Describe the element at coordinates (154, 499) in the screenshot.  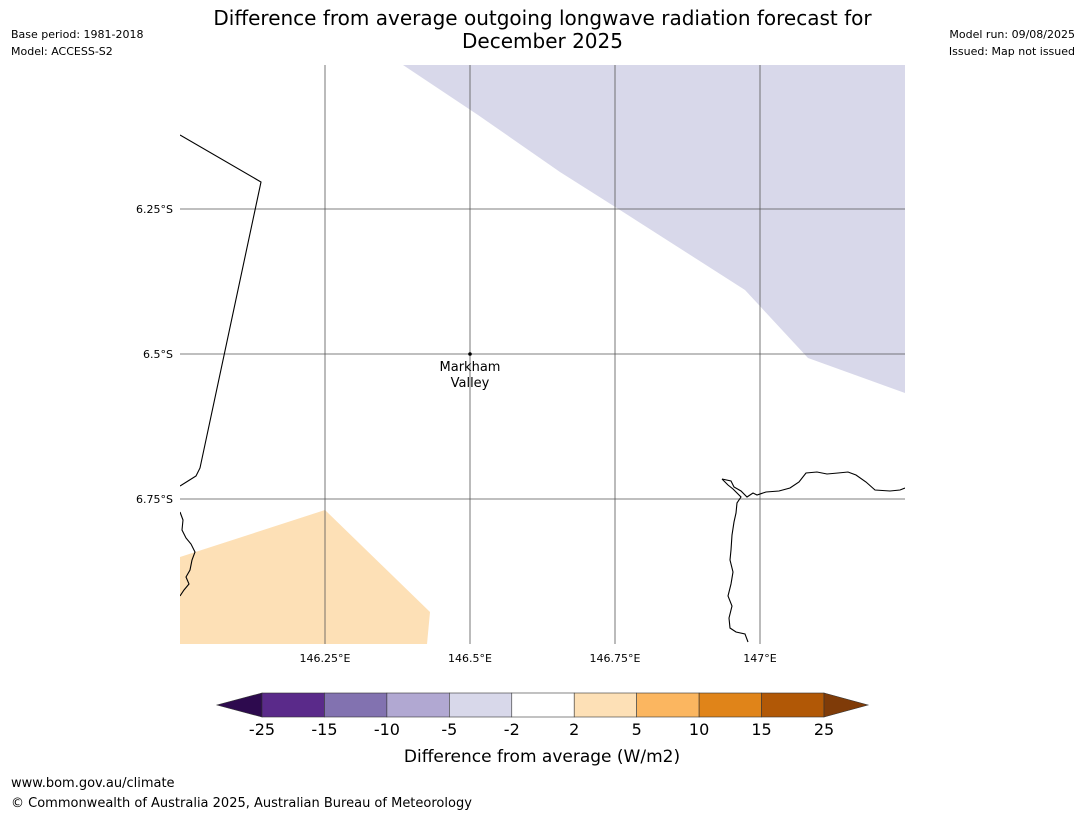
I see `lat-label-6-75: 6.75°S` at that location.